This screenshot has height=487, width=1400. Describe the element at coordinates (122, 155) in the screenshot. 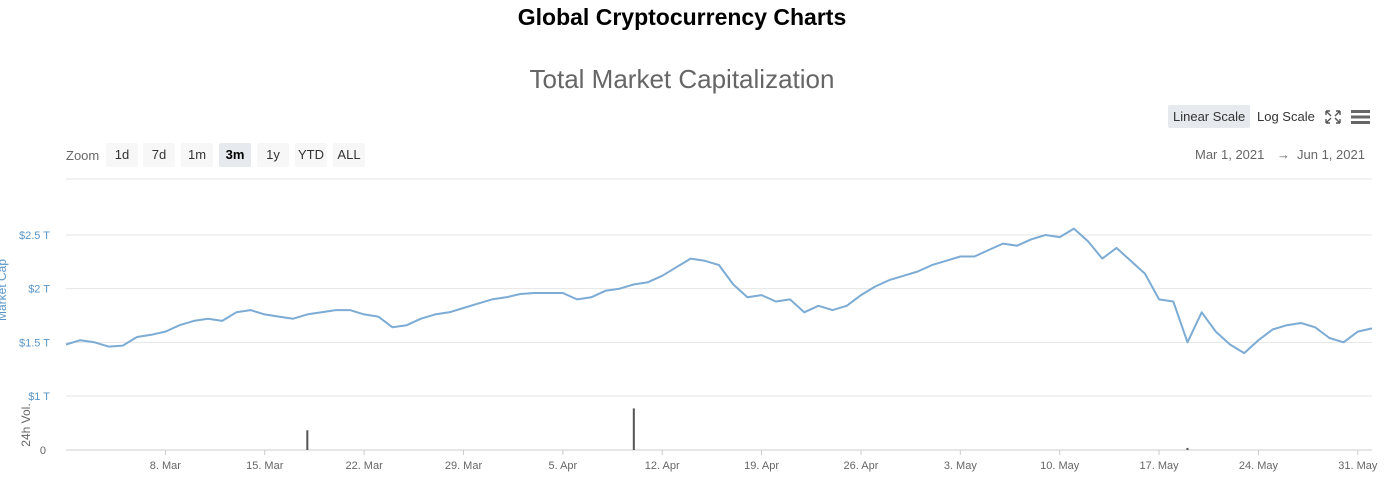

I see `zoom-1d-button: 1d` at that location.